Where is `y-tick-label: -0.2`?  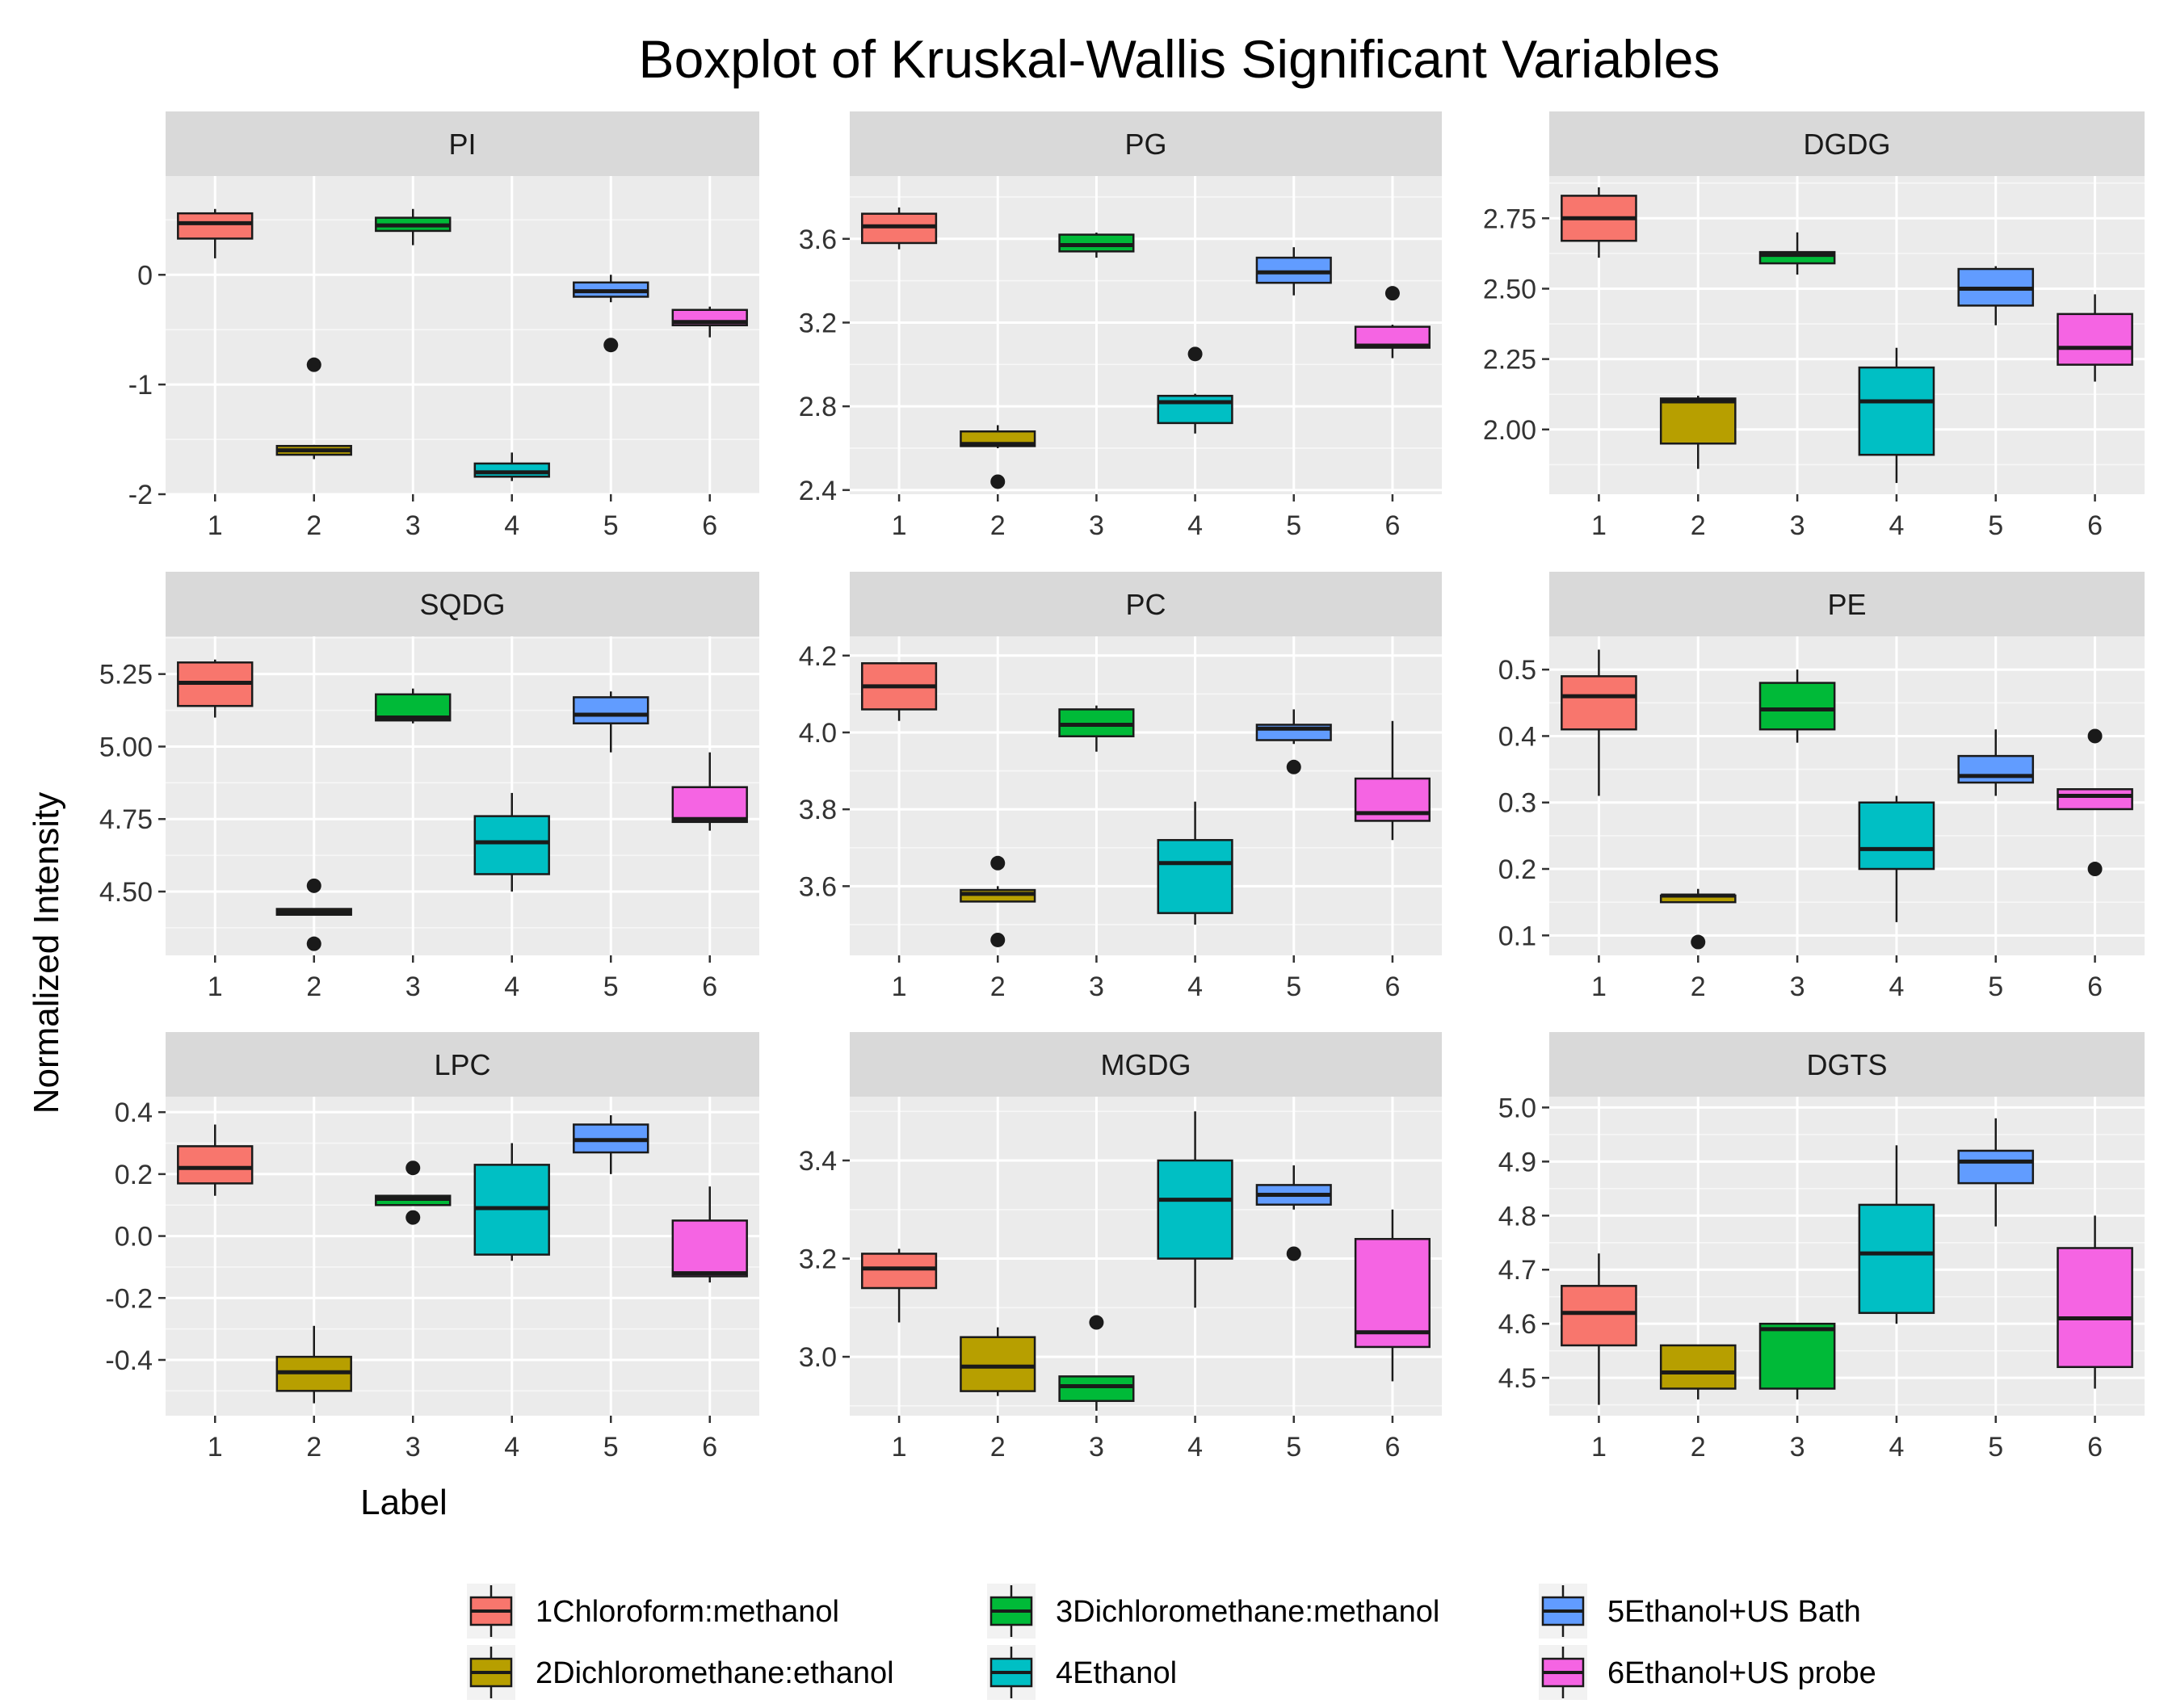
y-tick-label: -0.2 is located at coordinates (129, 1298).